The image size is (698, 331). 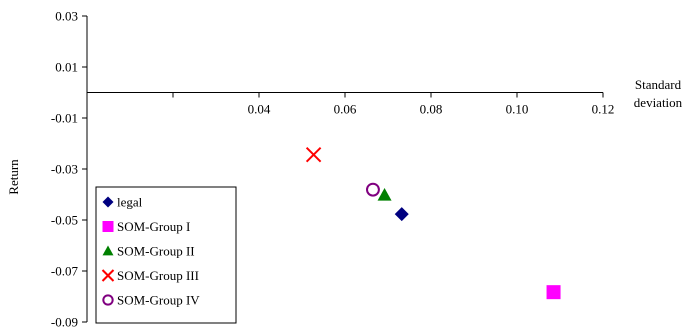 I want to click on x-tick-label: 0.10, so click(x=517, y=109).